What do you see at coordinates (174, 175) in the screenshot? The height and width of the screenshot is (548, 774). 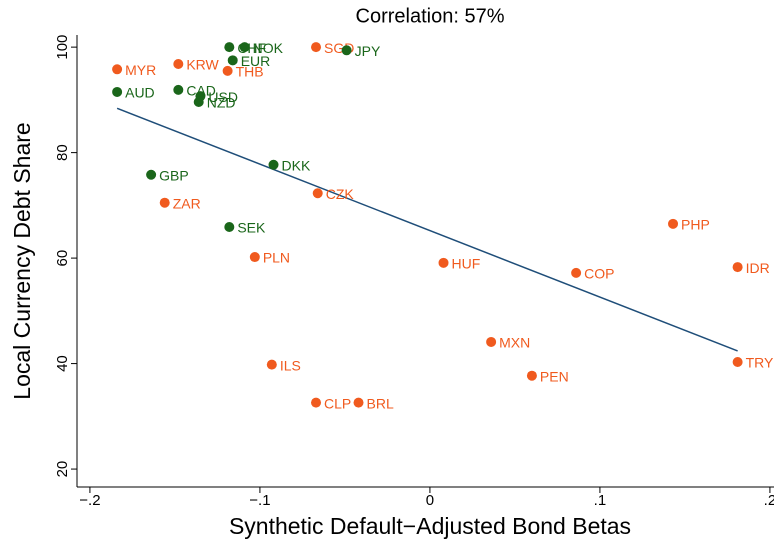 I see `point-label: GBP` at bounding box center [174, 175].